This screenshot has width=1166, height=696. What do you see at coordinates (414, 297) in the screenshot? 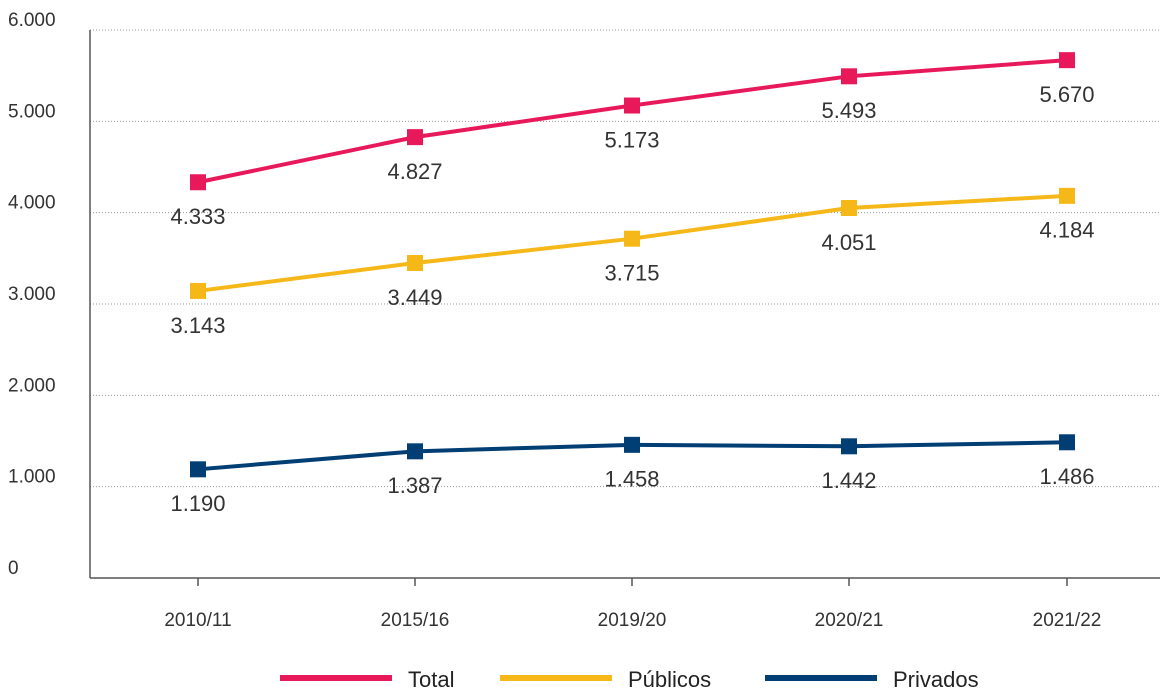
I see `value-label: 3.449` at bounding box center [414, 297].